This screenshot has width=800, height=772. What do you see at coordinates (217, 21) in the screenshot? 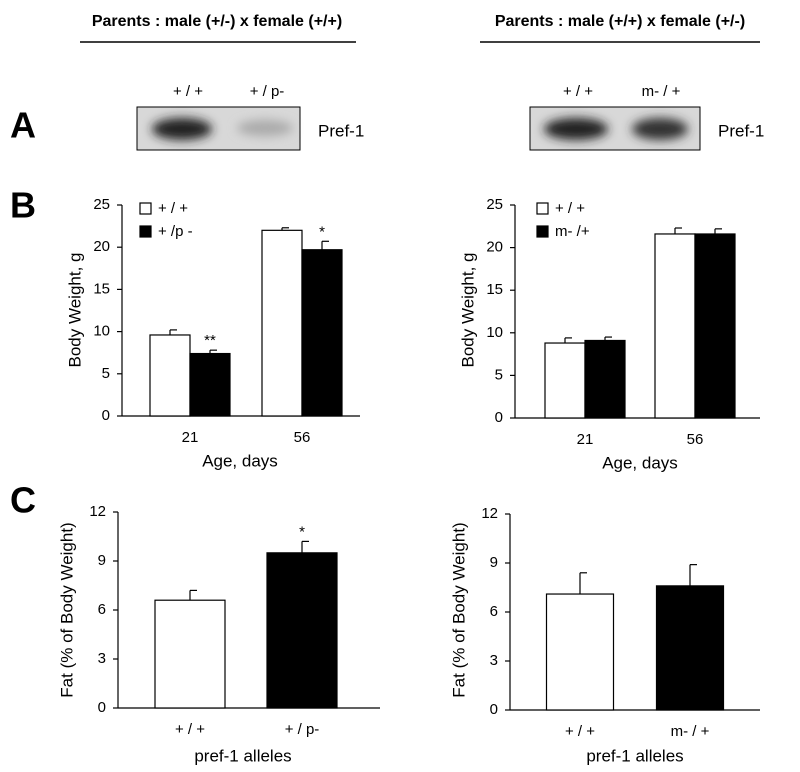
I see `header: Parents : male (+/-) x female (+/+)` at bounding box center [217, 21].